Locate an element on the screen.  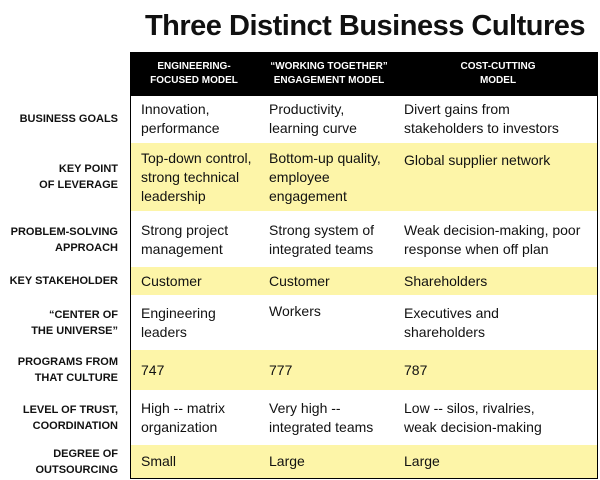
table-row-degree-of-outsourcing: DEGREE OF OUTSOURCING Small Large Large is located at coordinates (300, 461).